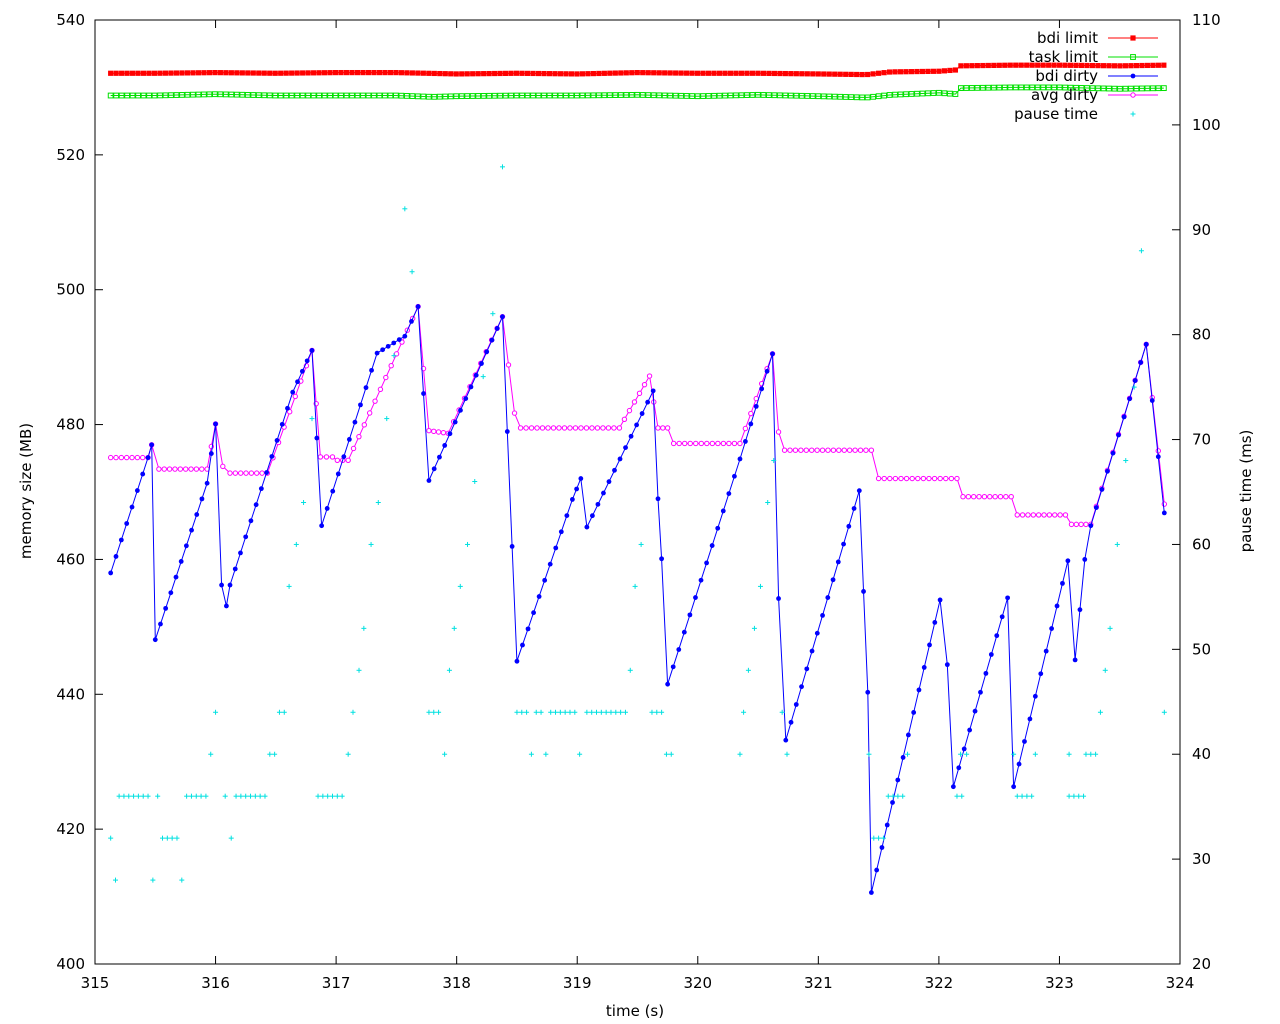 The image size is (1280, 1024). Describe the element at coordinates (70, 290) in the screenshot. I see `y-left-tick-label: 500` at that location.